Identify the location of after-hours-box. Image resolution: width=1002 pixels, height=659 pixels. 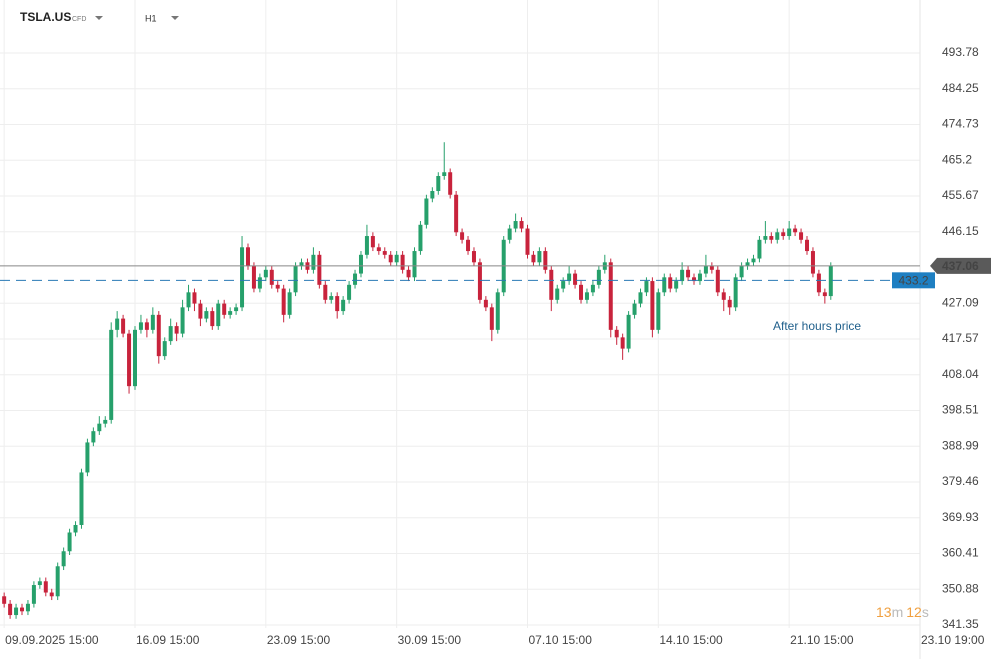
(913, 280).